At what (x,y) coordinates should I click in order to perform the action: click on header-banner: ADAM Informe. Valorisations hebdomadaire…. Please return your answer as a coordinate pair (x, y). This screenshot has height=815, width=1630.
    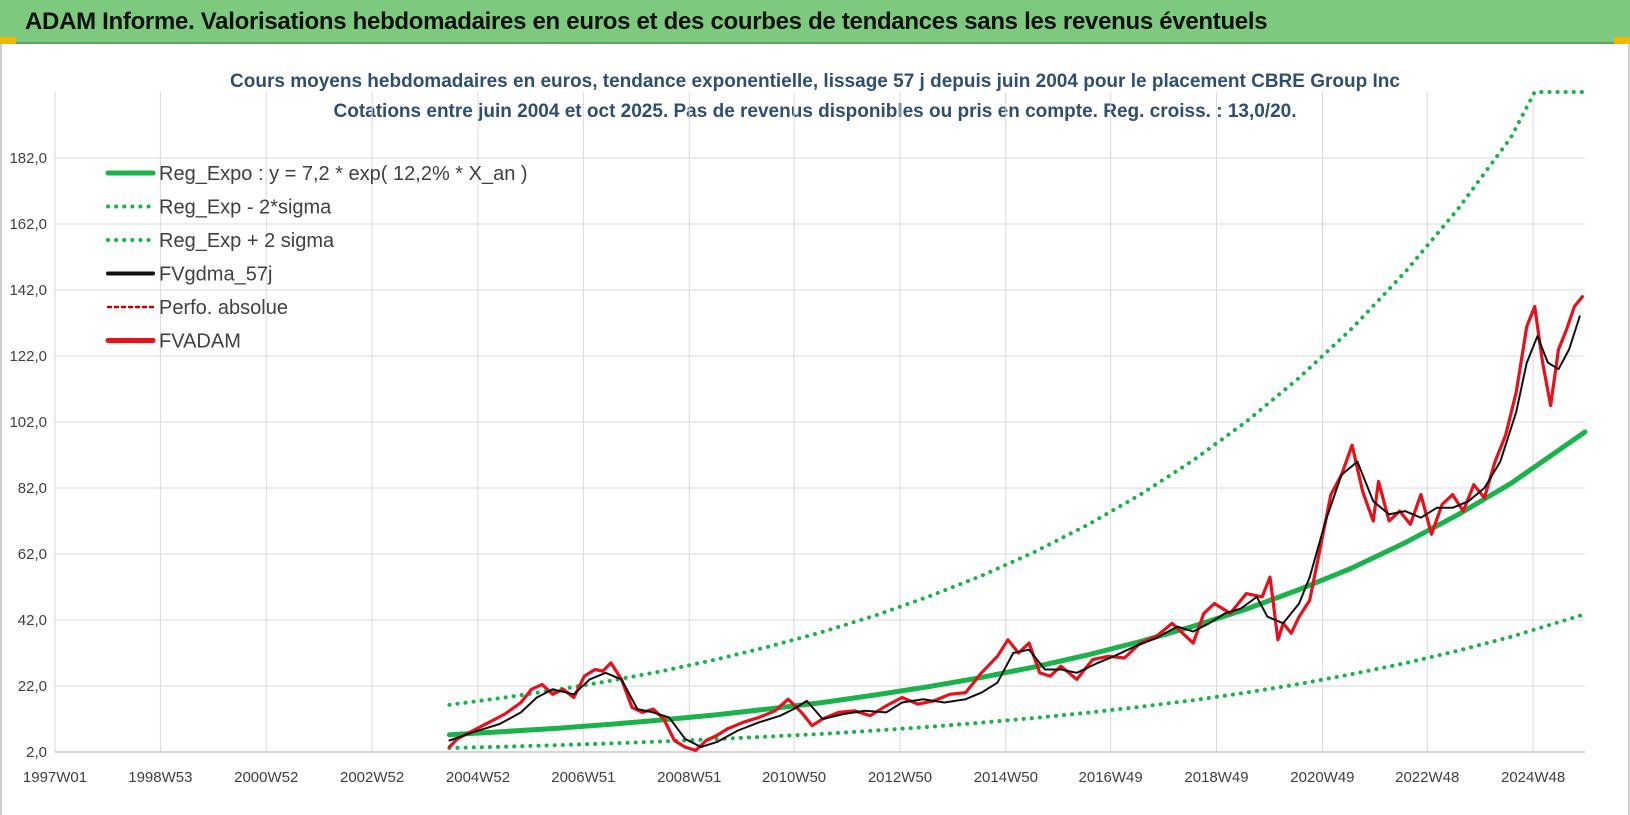
    Looking at the image, I should click on (815, 22).